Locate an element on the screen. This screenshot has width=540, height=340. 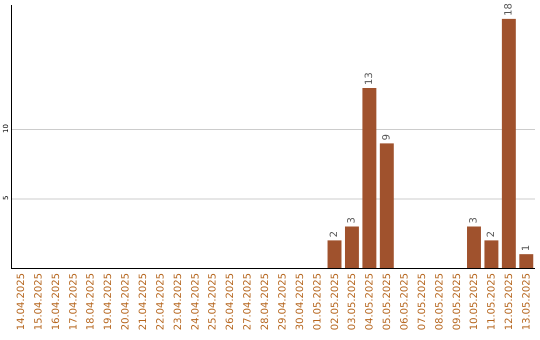
x-tick-label: 03.05.2025 is located at coordinates (352, 301).